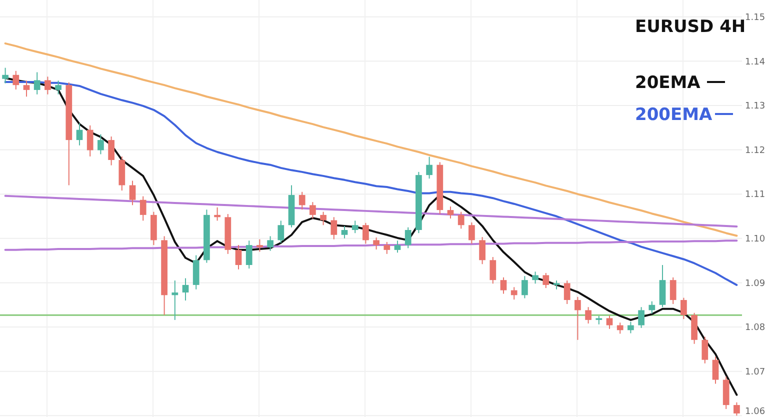  I want to click on y-tick-label: 1.13, so click(755, 107).